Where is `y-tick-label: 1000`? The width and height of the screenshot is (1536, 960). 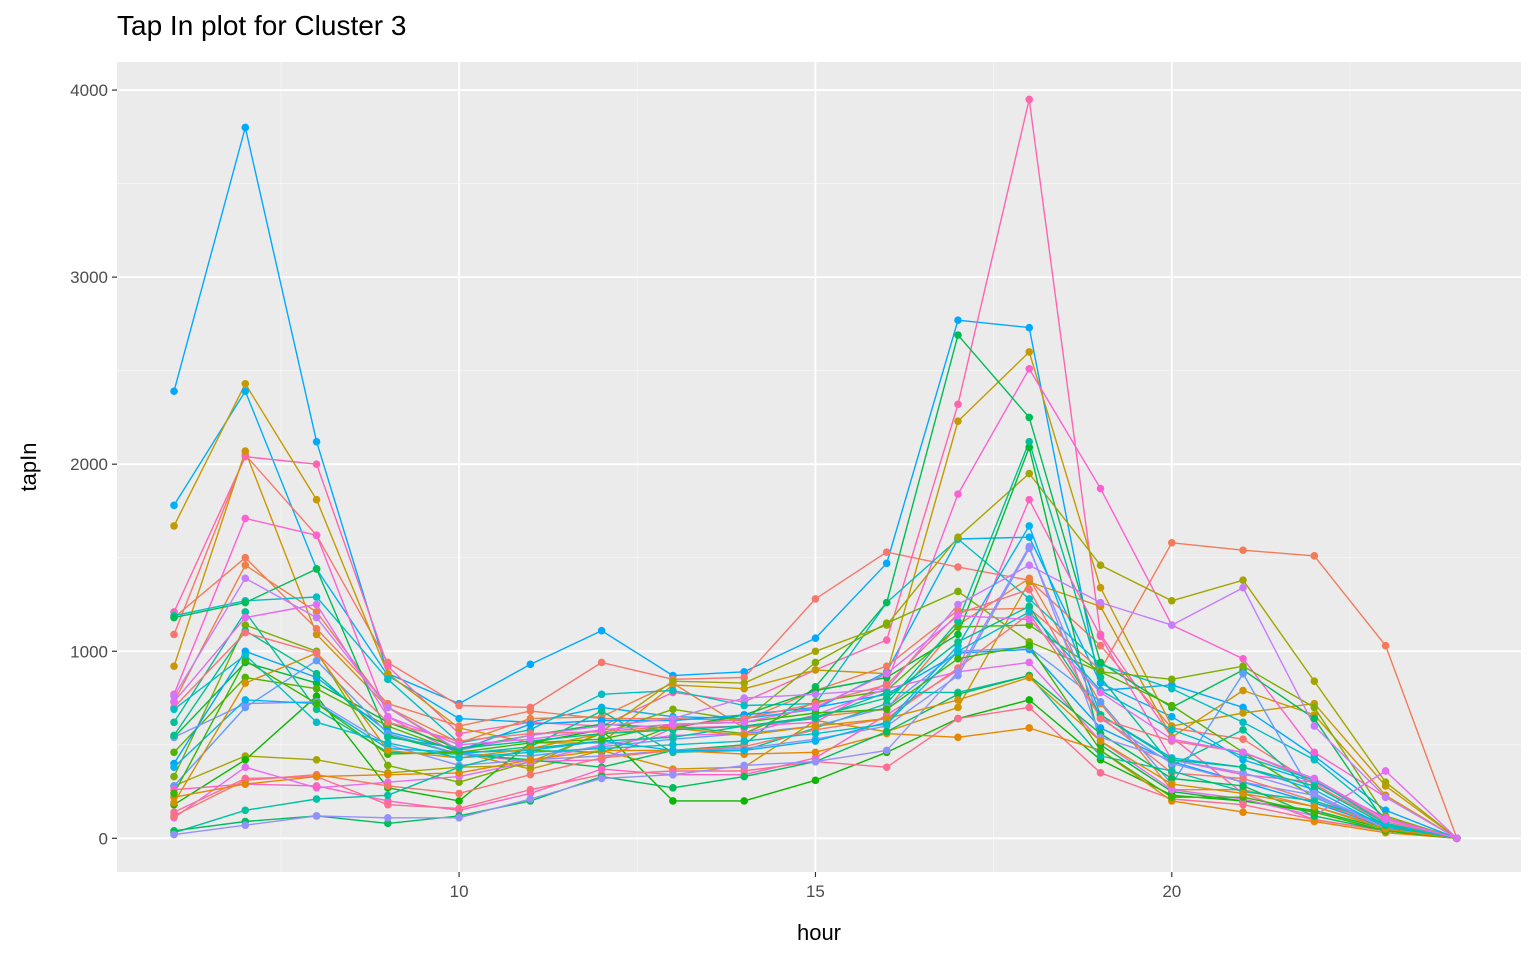 y-tick-label: 1000 is located at coordinates (89, 651).